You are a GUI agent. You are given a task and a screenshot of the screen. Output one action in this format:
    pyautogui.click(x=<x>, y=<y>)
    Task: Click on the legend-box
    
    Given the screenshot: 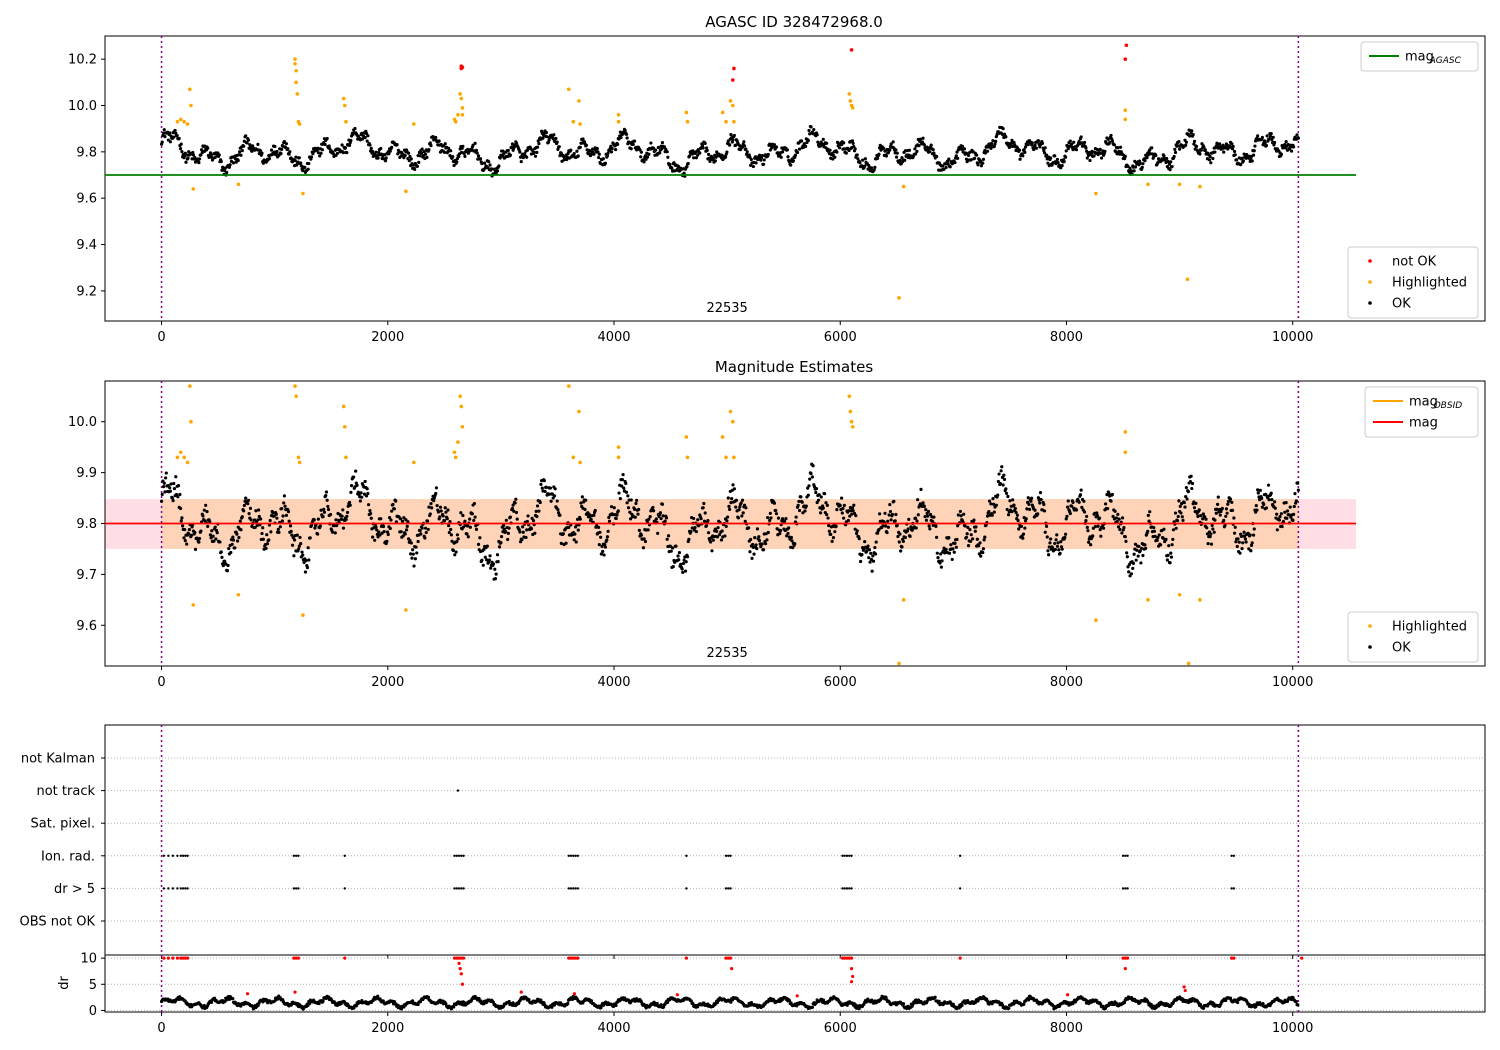 What is the action you would take?
    pyautogui.click(x=1413, y=282)
    